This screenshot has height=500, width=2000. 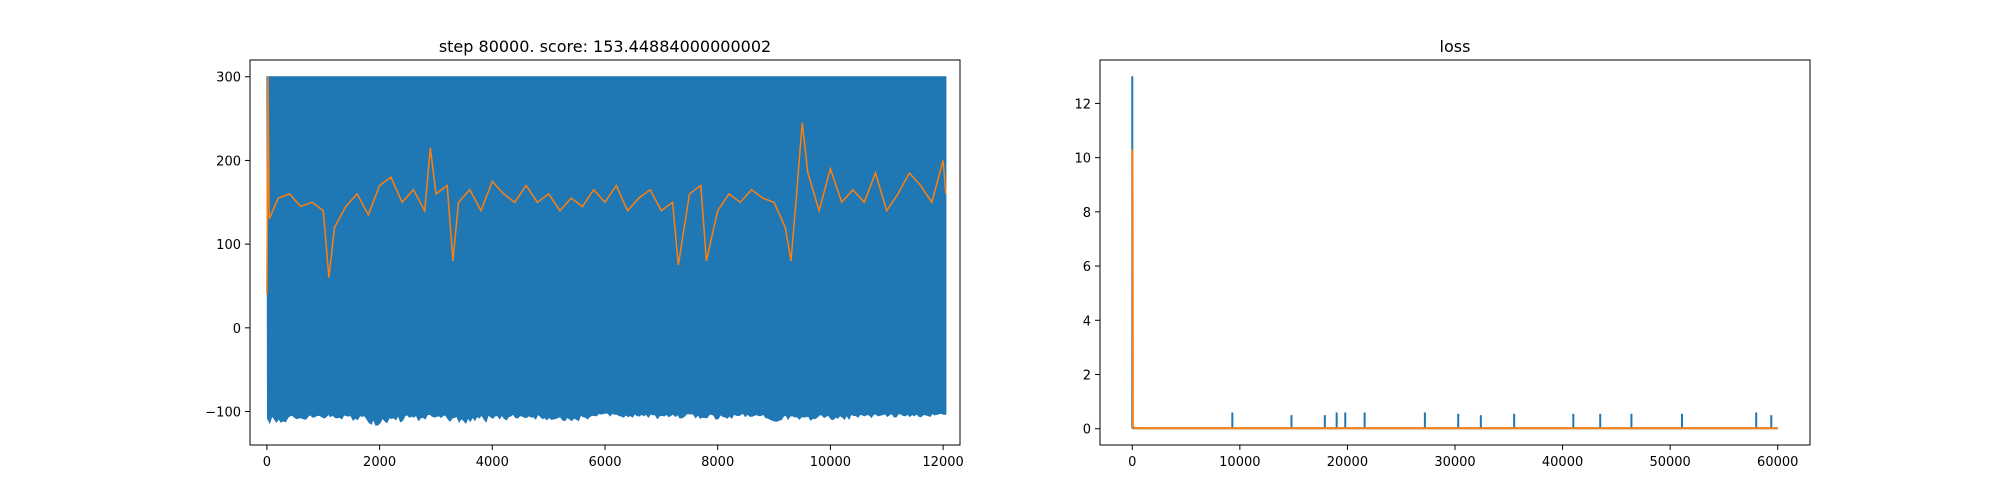 What do you see at coordinates (223, 413) in the screenshot?
I see `score-y-tick-label: −100` at bounding box center [223, 413].